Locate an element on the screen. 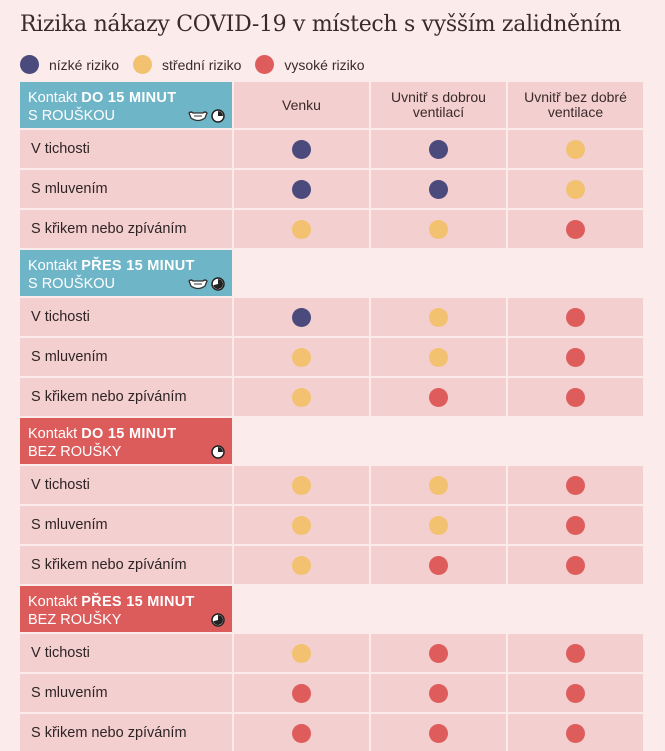 The width and height of the screenshot is (665, 751). row-label: V tichosti is located at coordinates (126, 485).